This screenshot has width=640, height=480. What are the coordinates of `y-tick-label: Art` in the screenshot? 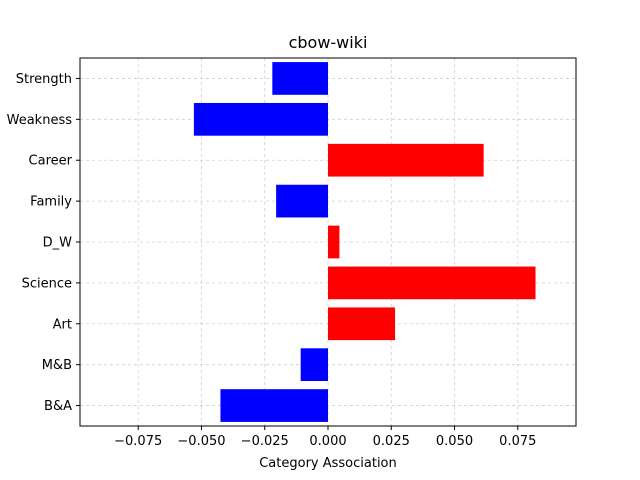 It's located at (62, 324).